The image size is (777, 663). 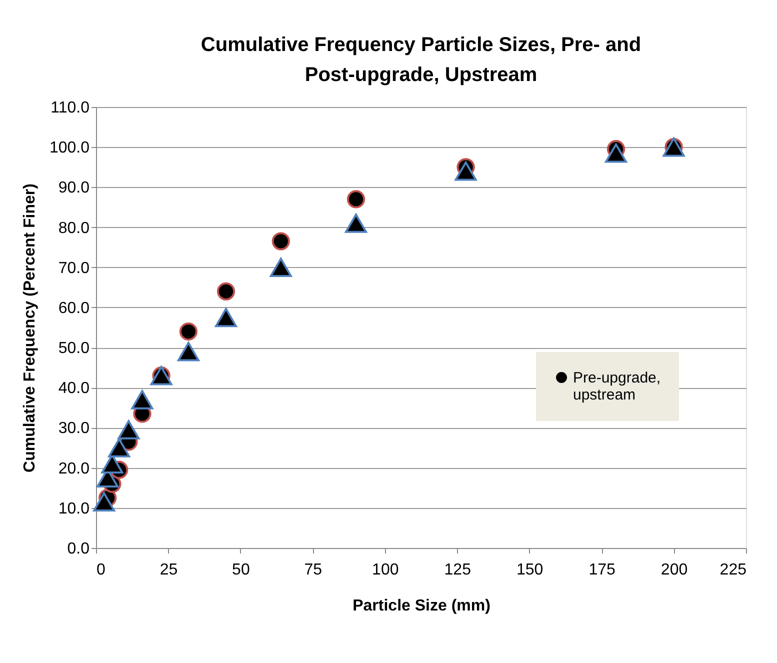 I want to click on x-tick-label: 100, so click(x=385, y=570).